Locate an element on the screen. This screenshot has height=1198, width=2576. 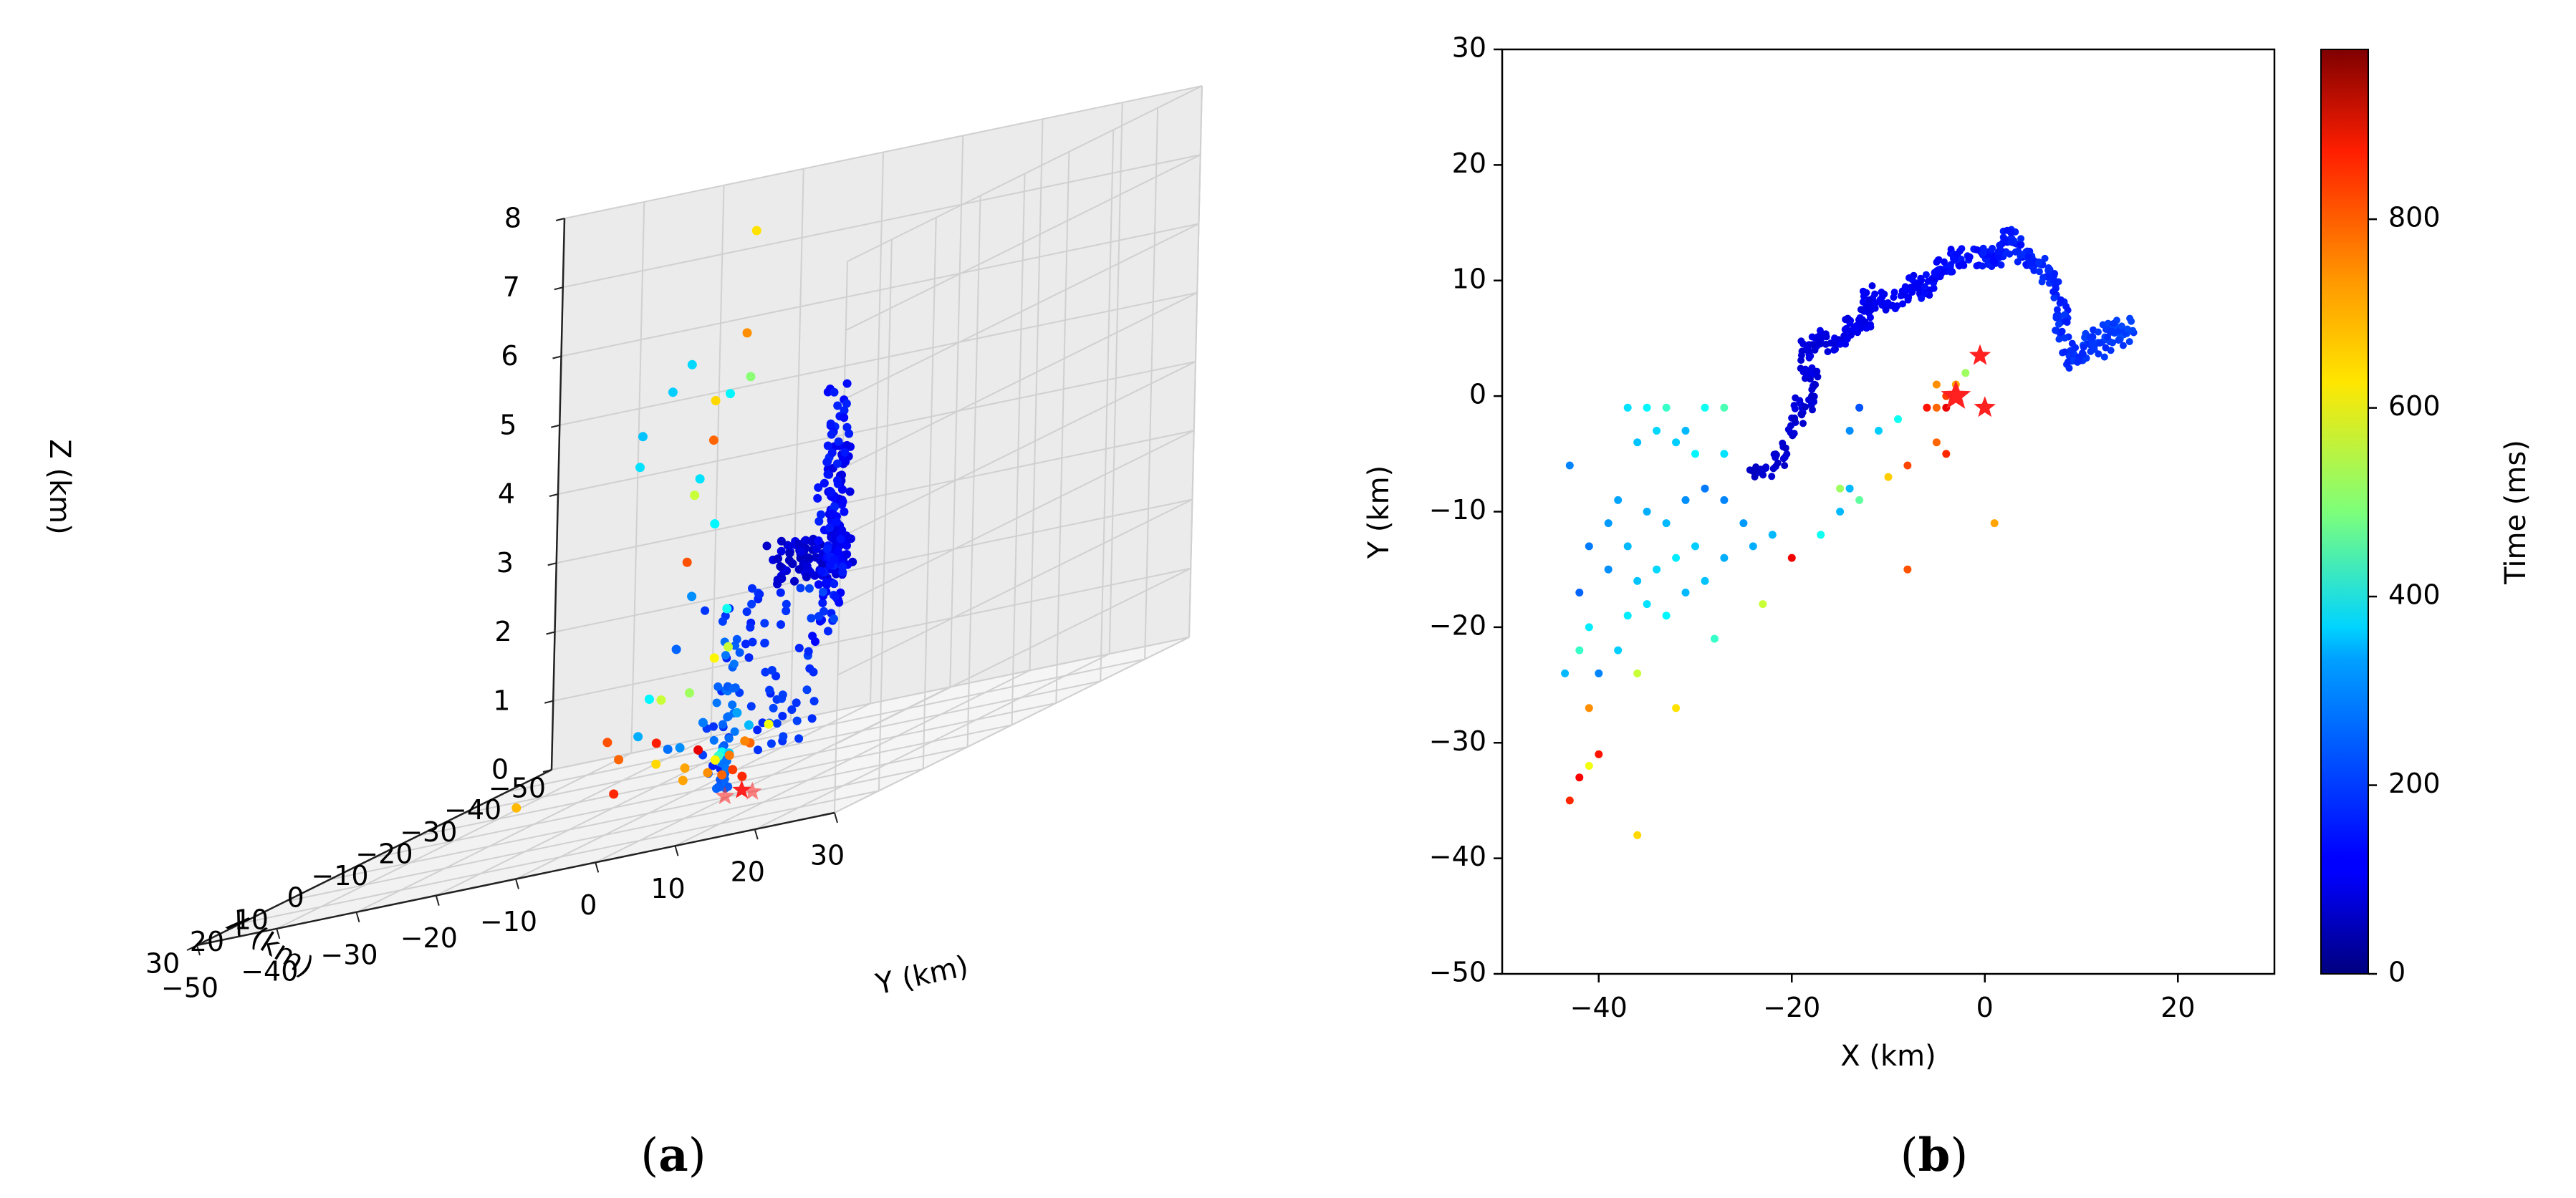
panel-b-caption: (b) is located at coordinates (1935, 1155).